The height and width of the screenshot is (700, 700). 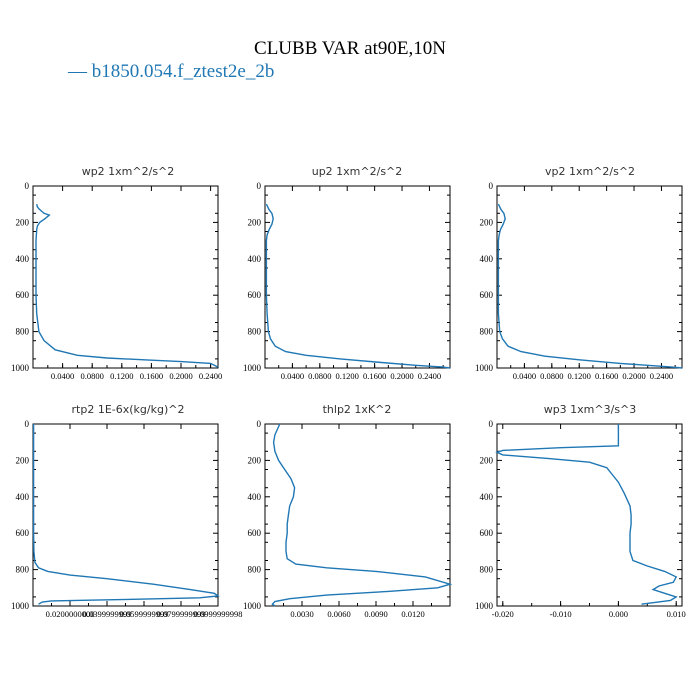 What do you see at coordinates (218, 614) in the screenshot?
I see `x-tick-label: 0.0999999998` at bounding box center [218, 614].